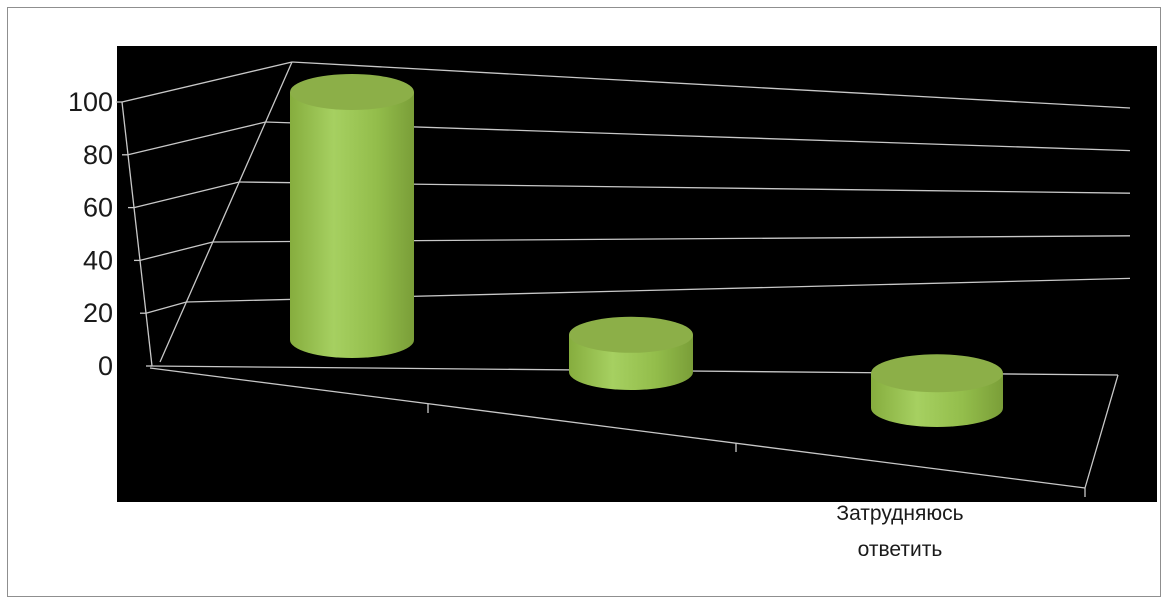  Describe the element at coordinates (98, 313) in the screenshot. I see `y-tick-label: 20` at that location.